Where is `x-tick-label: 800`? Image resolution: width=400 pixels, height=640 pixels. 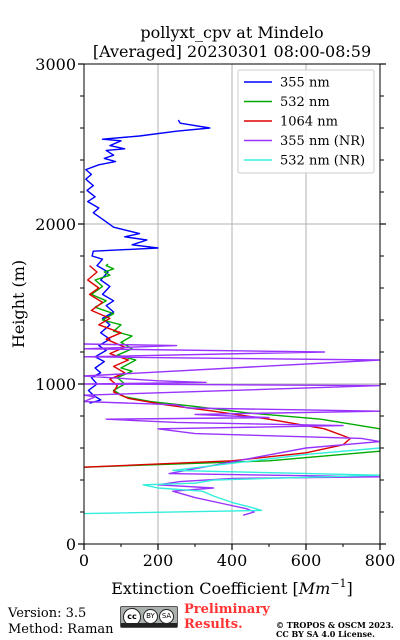
x-tick-label: 800 is located at coordinates (380, 560).